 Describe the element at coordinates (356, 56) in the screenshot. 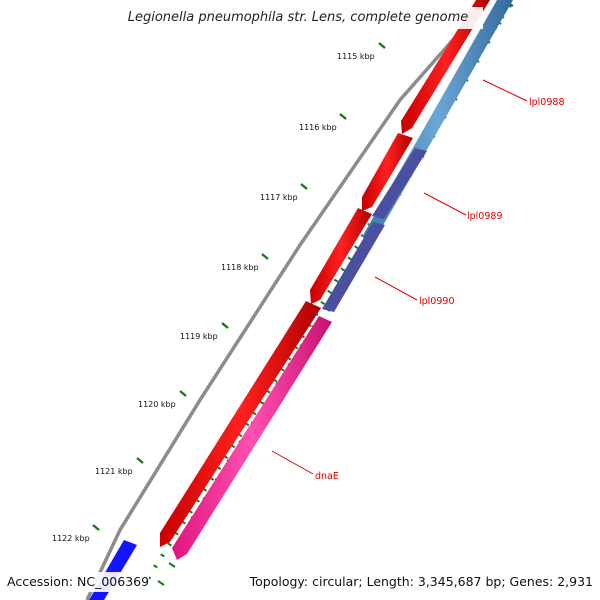

I see `tick-label-1115: 1115 kbp` at that location.